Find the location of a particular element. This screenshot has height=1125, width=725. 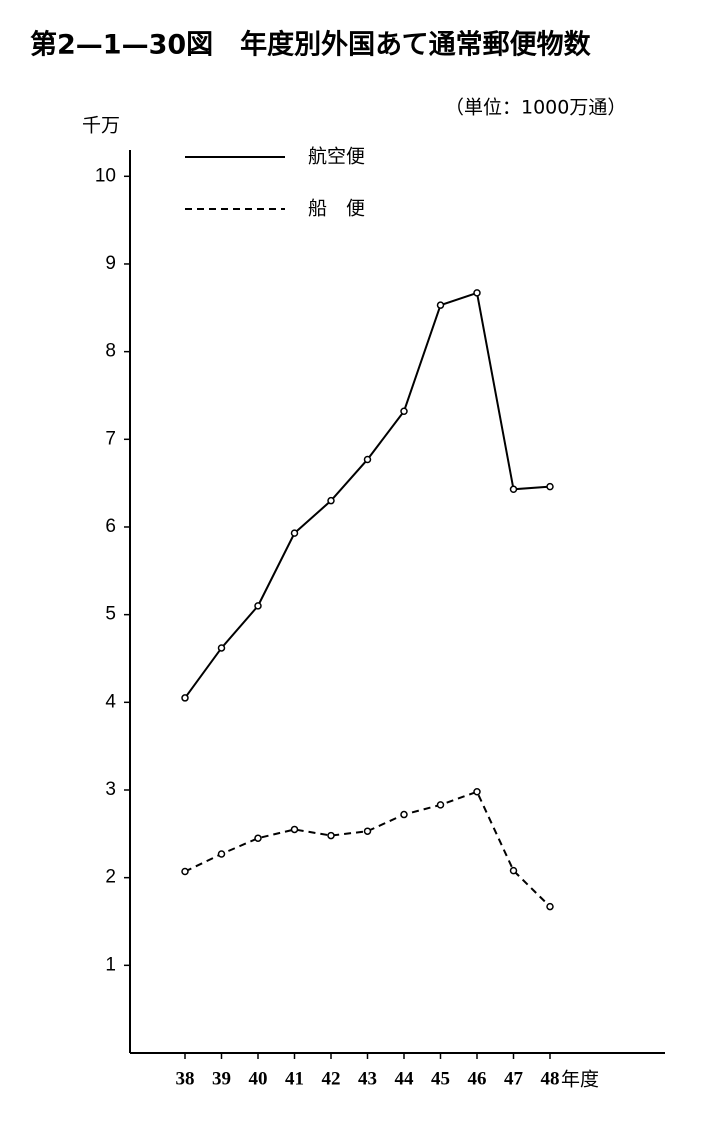

series-line is located at coordinates (367, 849).